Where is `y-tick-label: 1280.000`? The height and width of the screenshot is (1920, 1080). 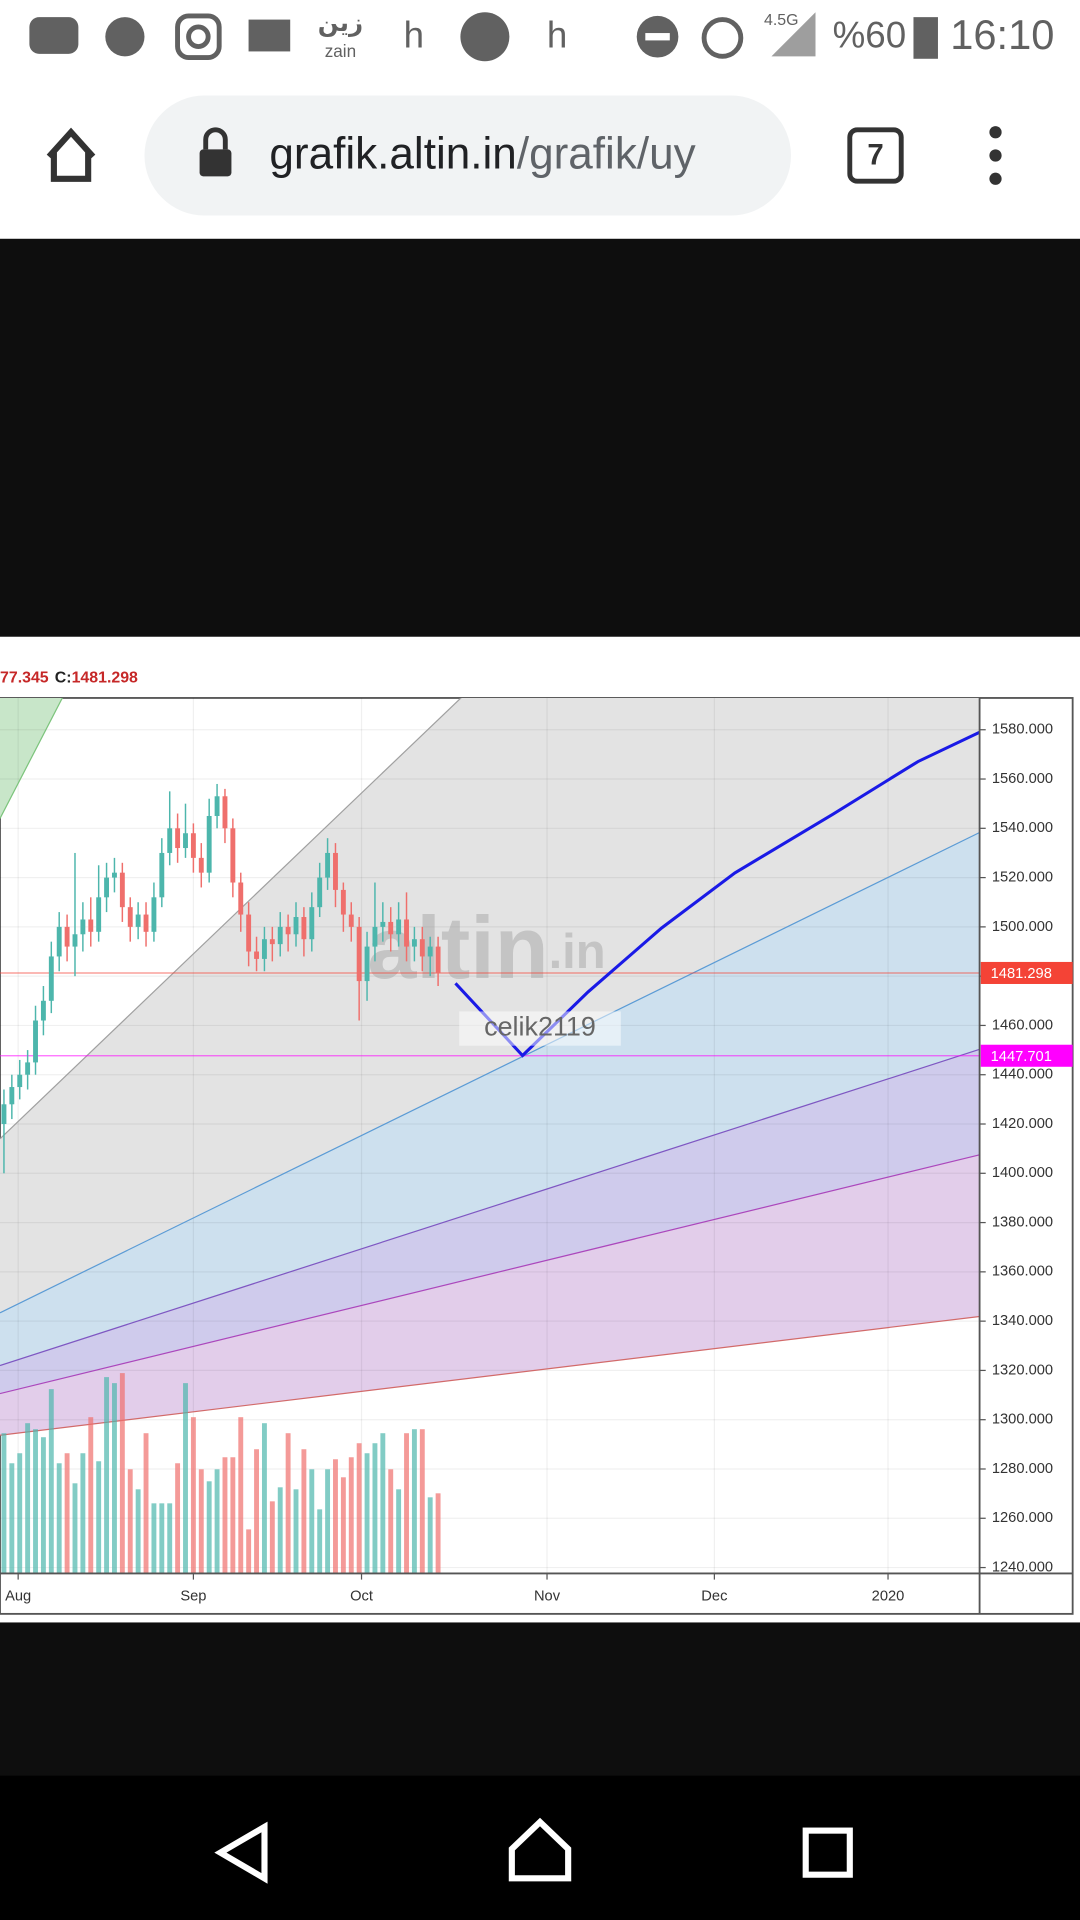 y-tick-label: 1280.000 is located at coordinates (1022, 1469).